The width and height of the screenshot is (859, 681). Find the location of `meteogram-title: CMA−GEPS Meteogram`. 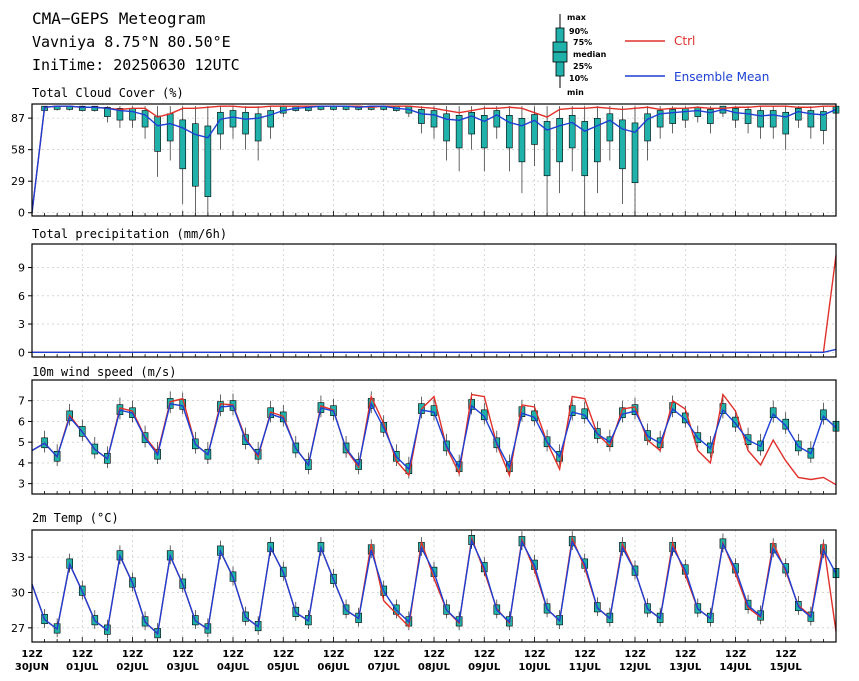

meteogram-title: CMA−GEPS Meteogram is located at coordinates (118, 18).